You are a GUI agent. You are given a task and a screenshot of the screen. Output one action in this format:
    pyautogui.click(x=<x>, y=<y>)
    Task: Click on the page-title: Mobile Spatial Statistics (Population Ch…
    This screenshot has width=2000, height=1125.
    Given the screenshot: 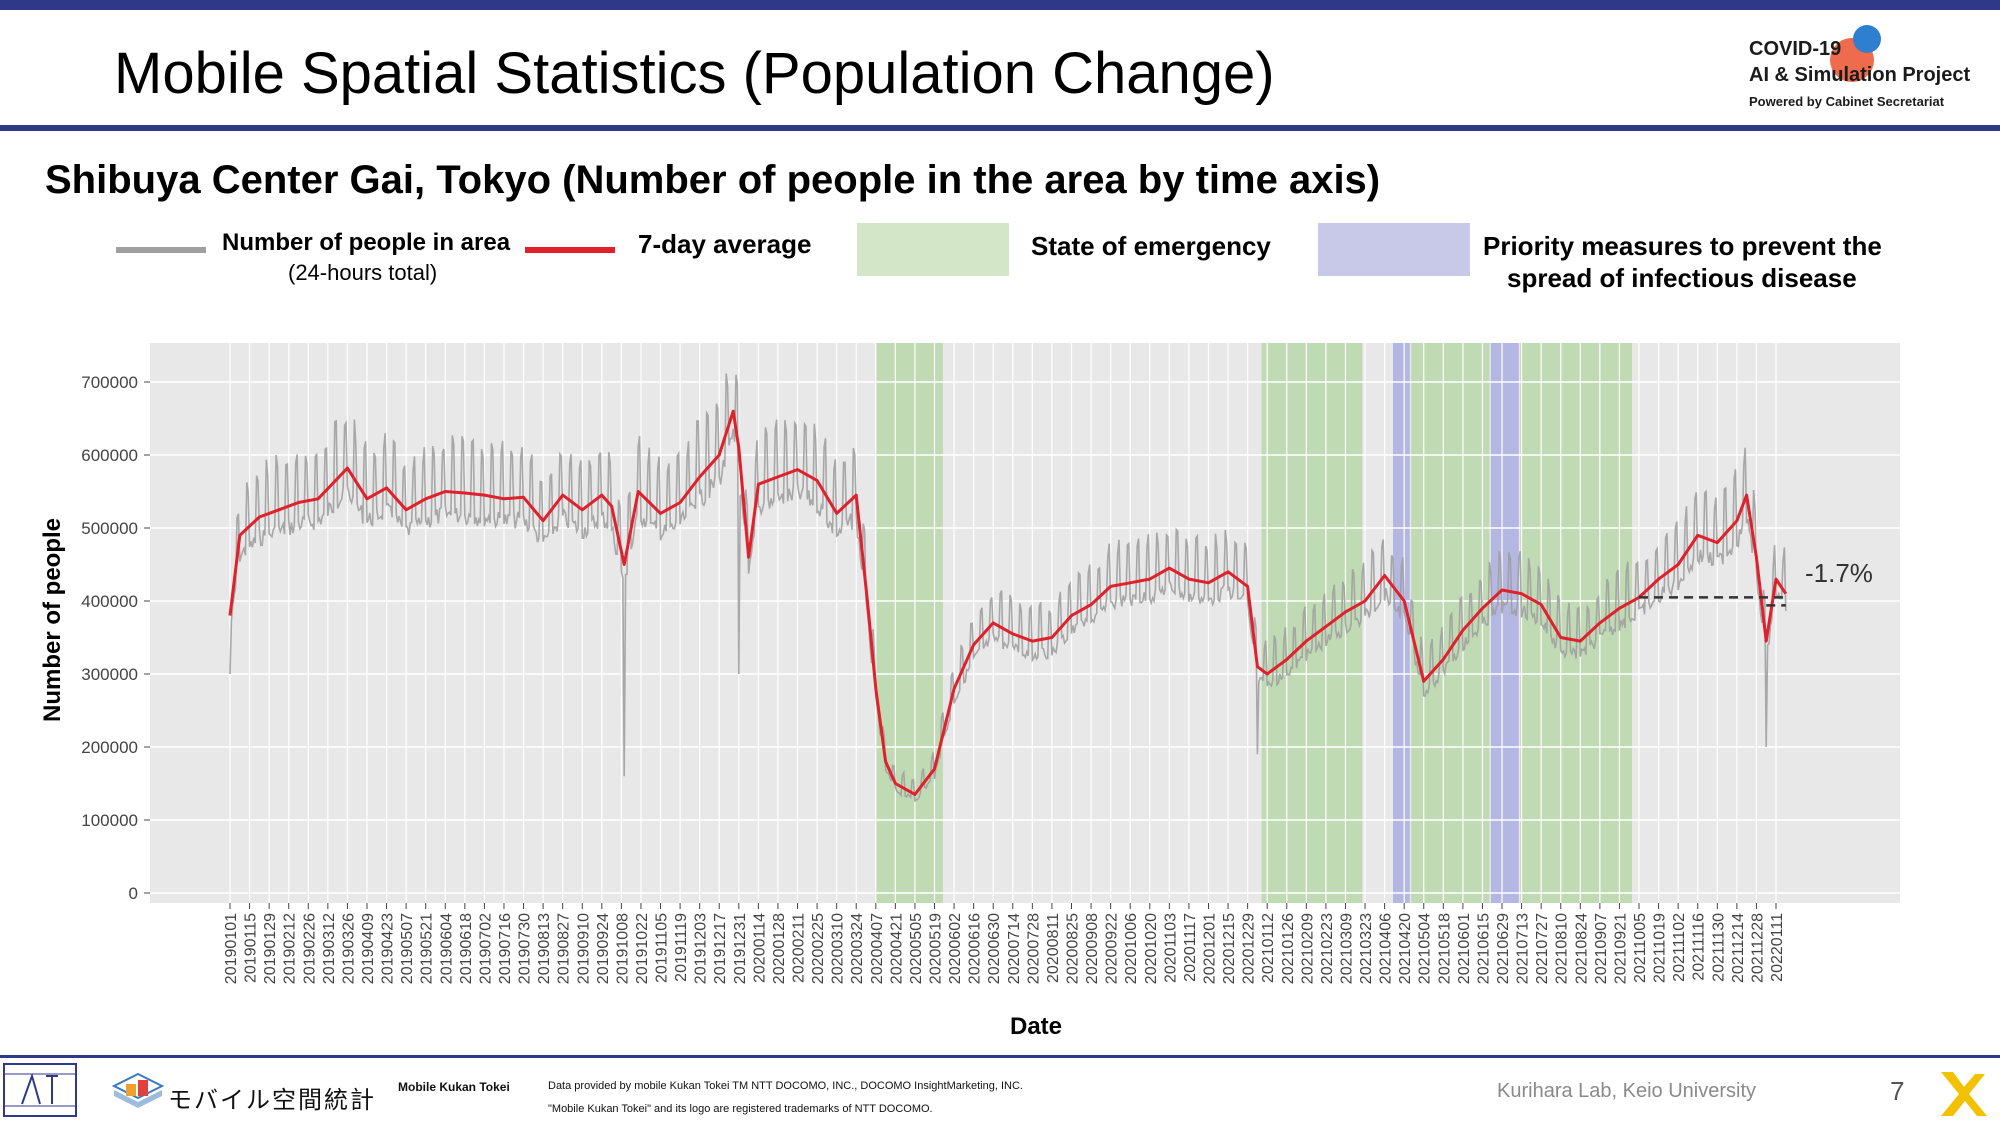 What is the action you would take?
    pyautogui.click(x=694, y=73)
    